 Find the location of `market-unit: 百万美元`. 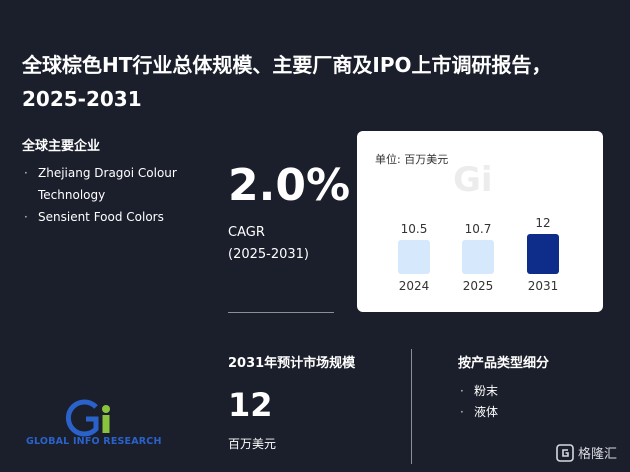

market-unit: 百万美元 is located at coordinates (252, 444).